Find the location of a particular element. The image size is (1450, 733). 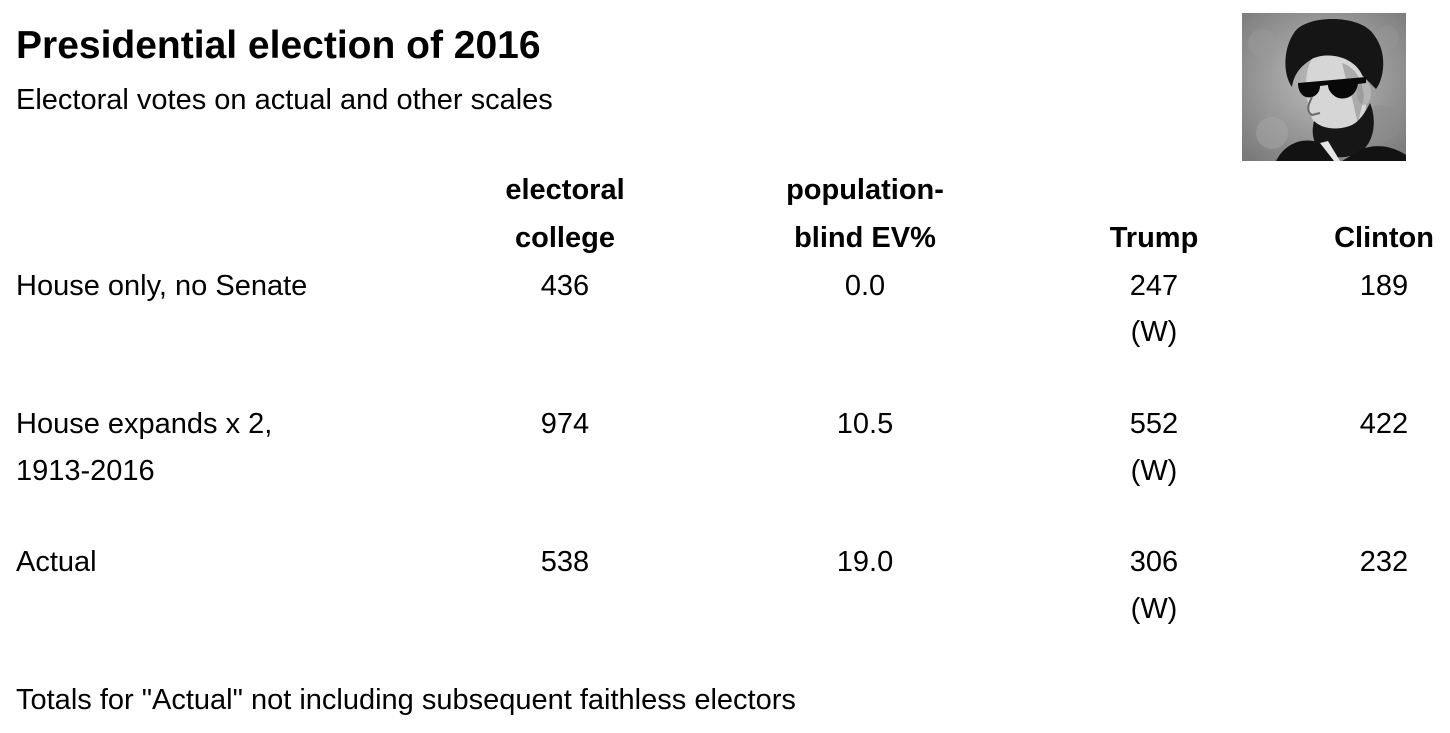

table-cell-population-blind: 10.5 is located at coordinates (865, 424).